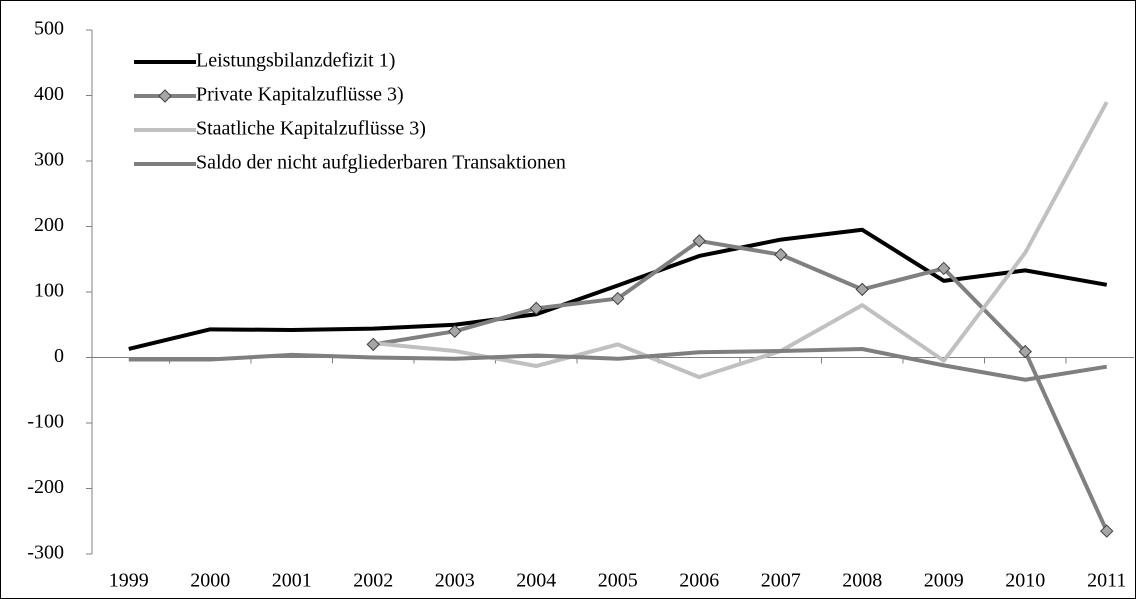 The height and width of the screenshot is (599, 1136). Describe the element at coordinates (59, 356) in the screenshot. I see `y-tick-label: 0` at that location.